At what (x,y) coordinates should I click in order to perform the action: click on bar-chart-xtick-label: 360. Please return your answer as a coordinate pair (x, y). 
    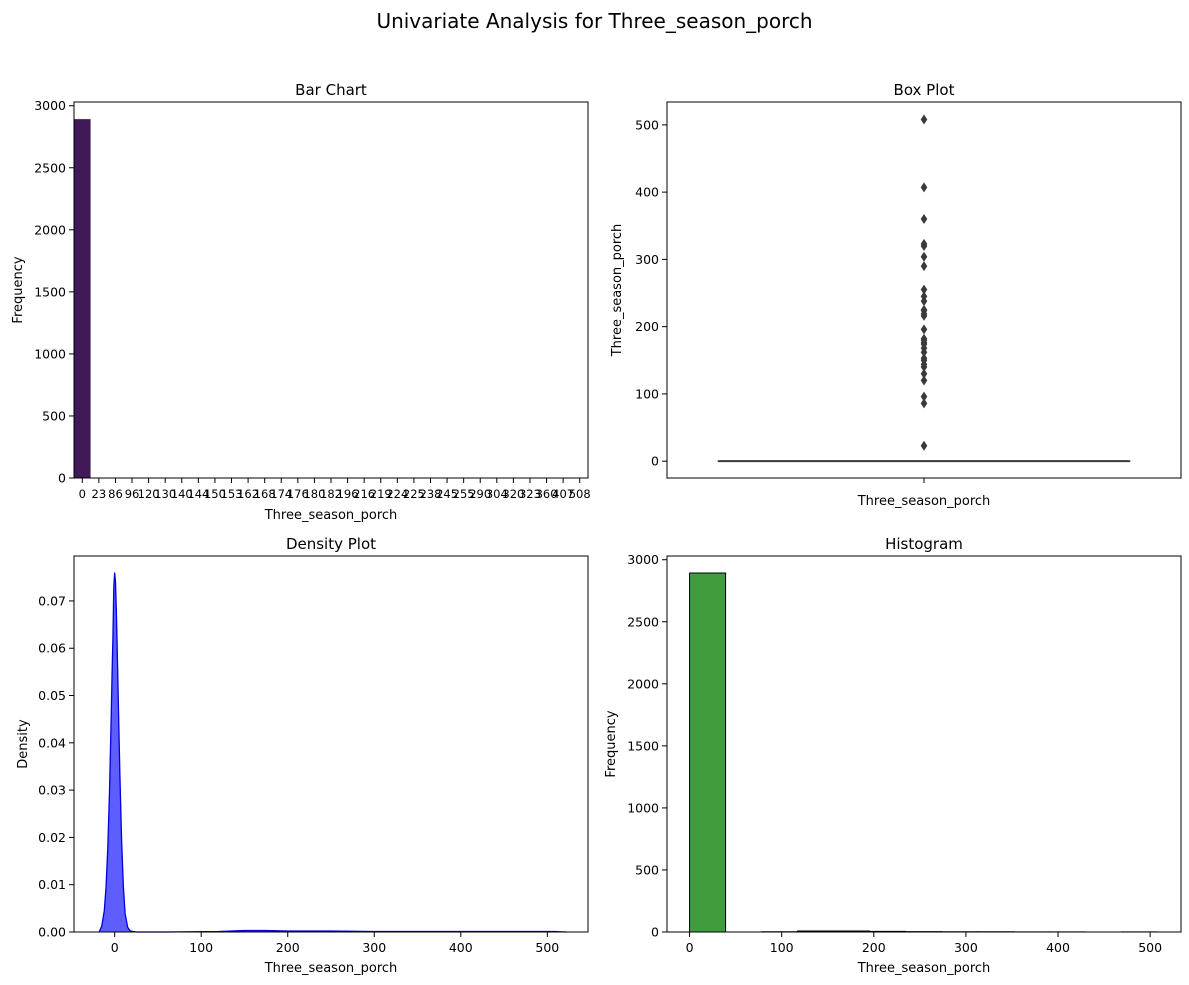
    Looking at the image, I should click on (547, 494).